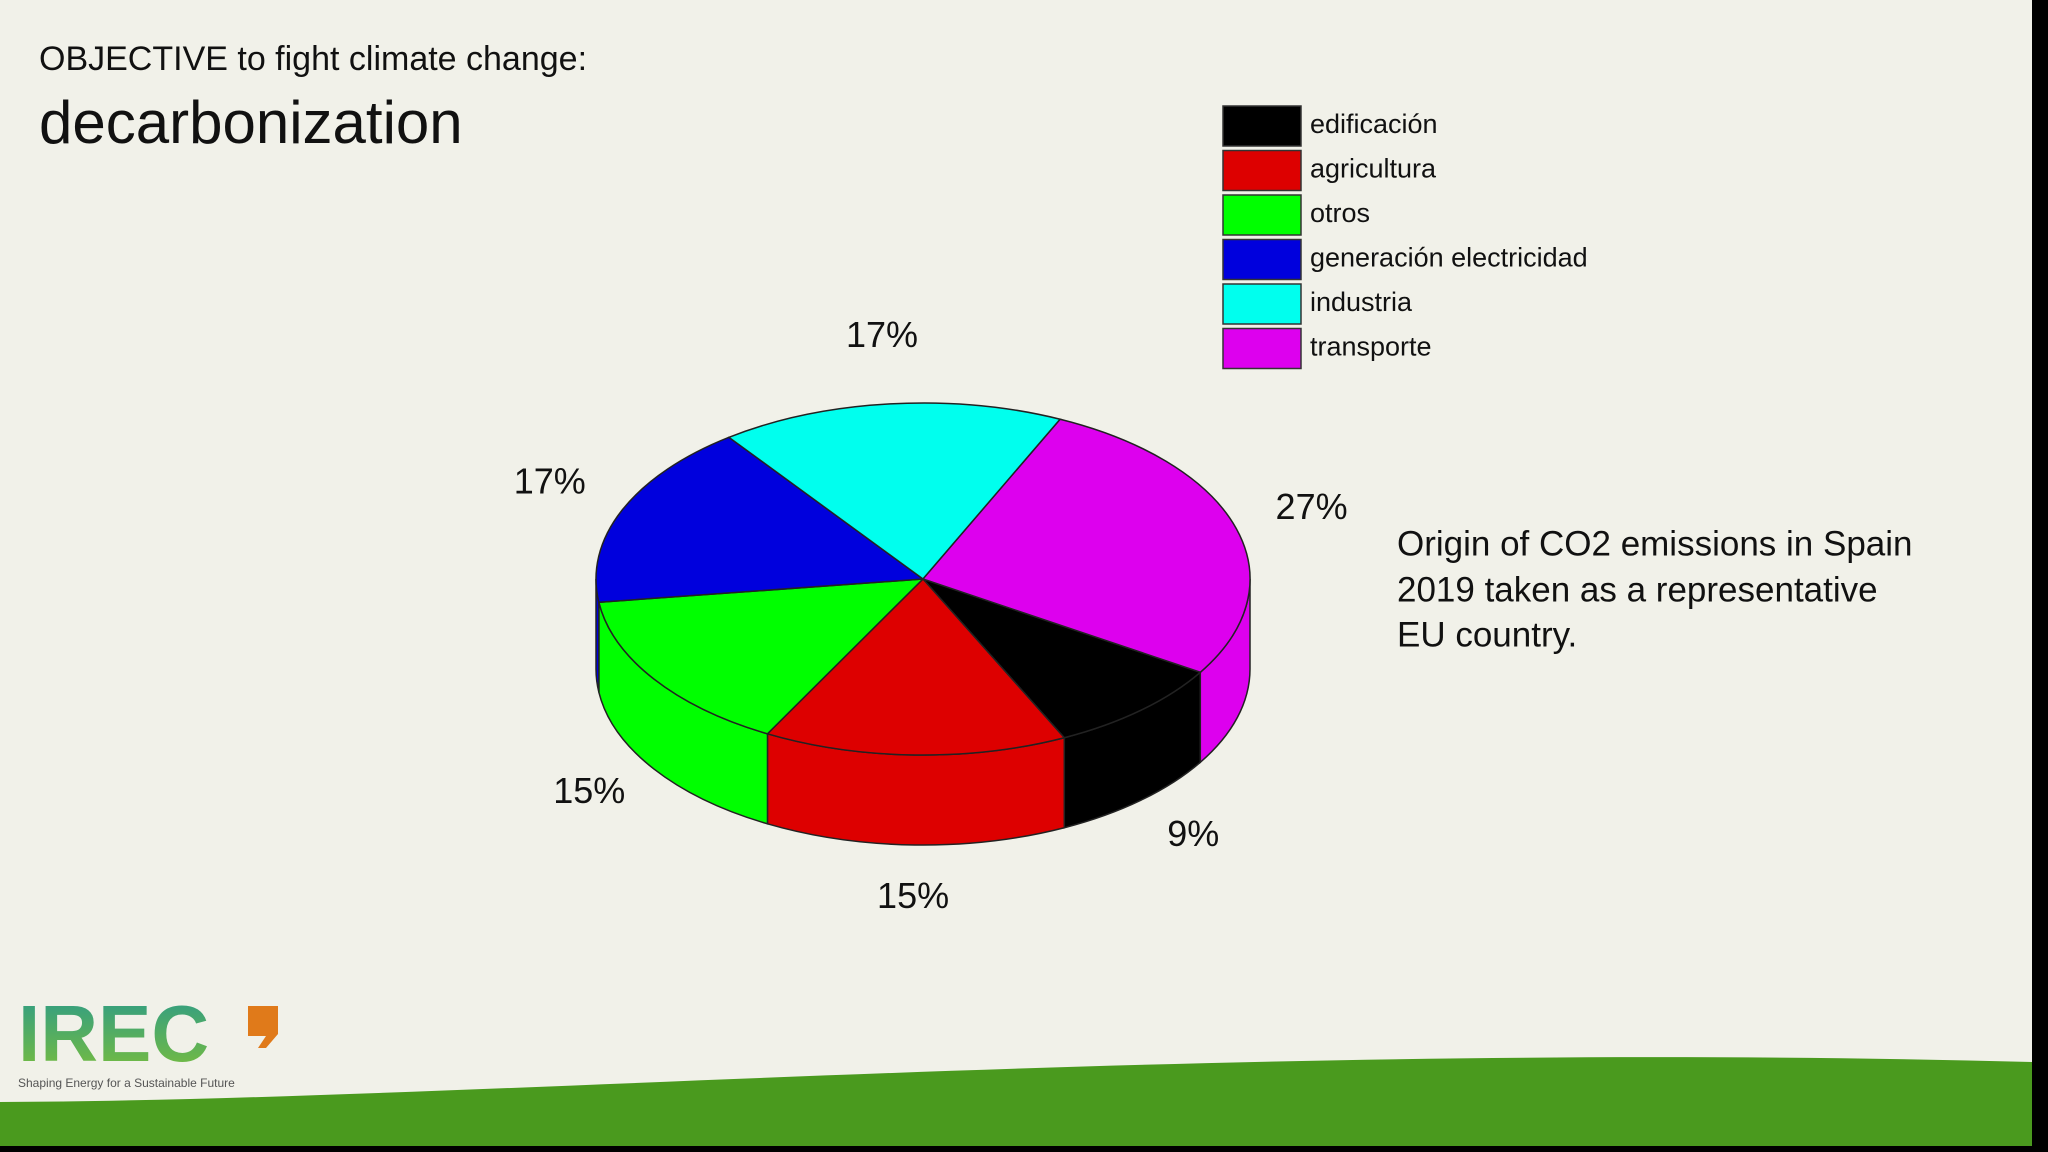 This screenshot has height=1152, width=2048. Describe the element at coordinates (1374, 124) in the screenshot. I see `legend-label: edificación` at that location.